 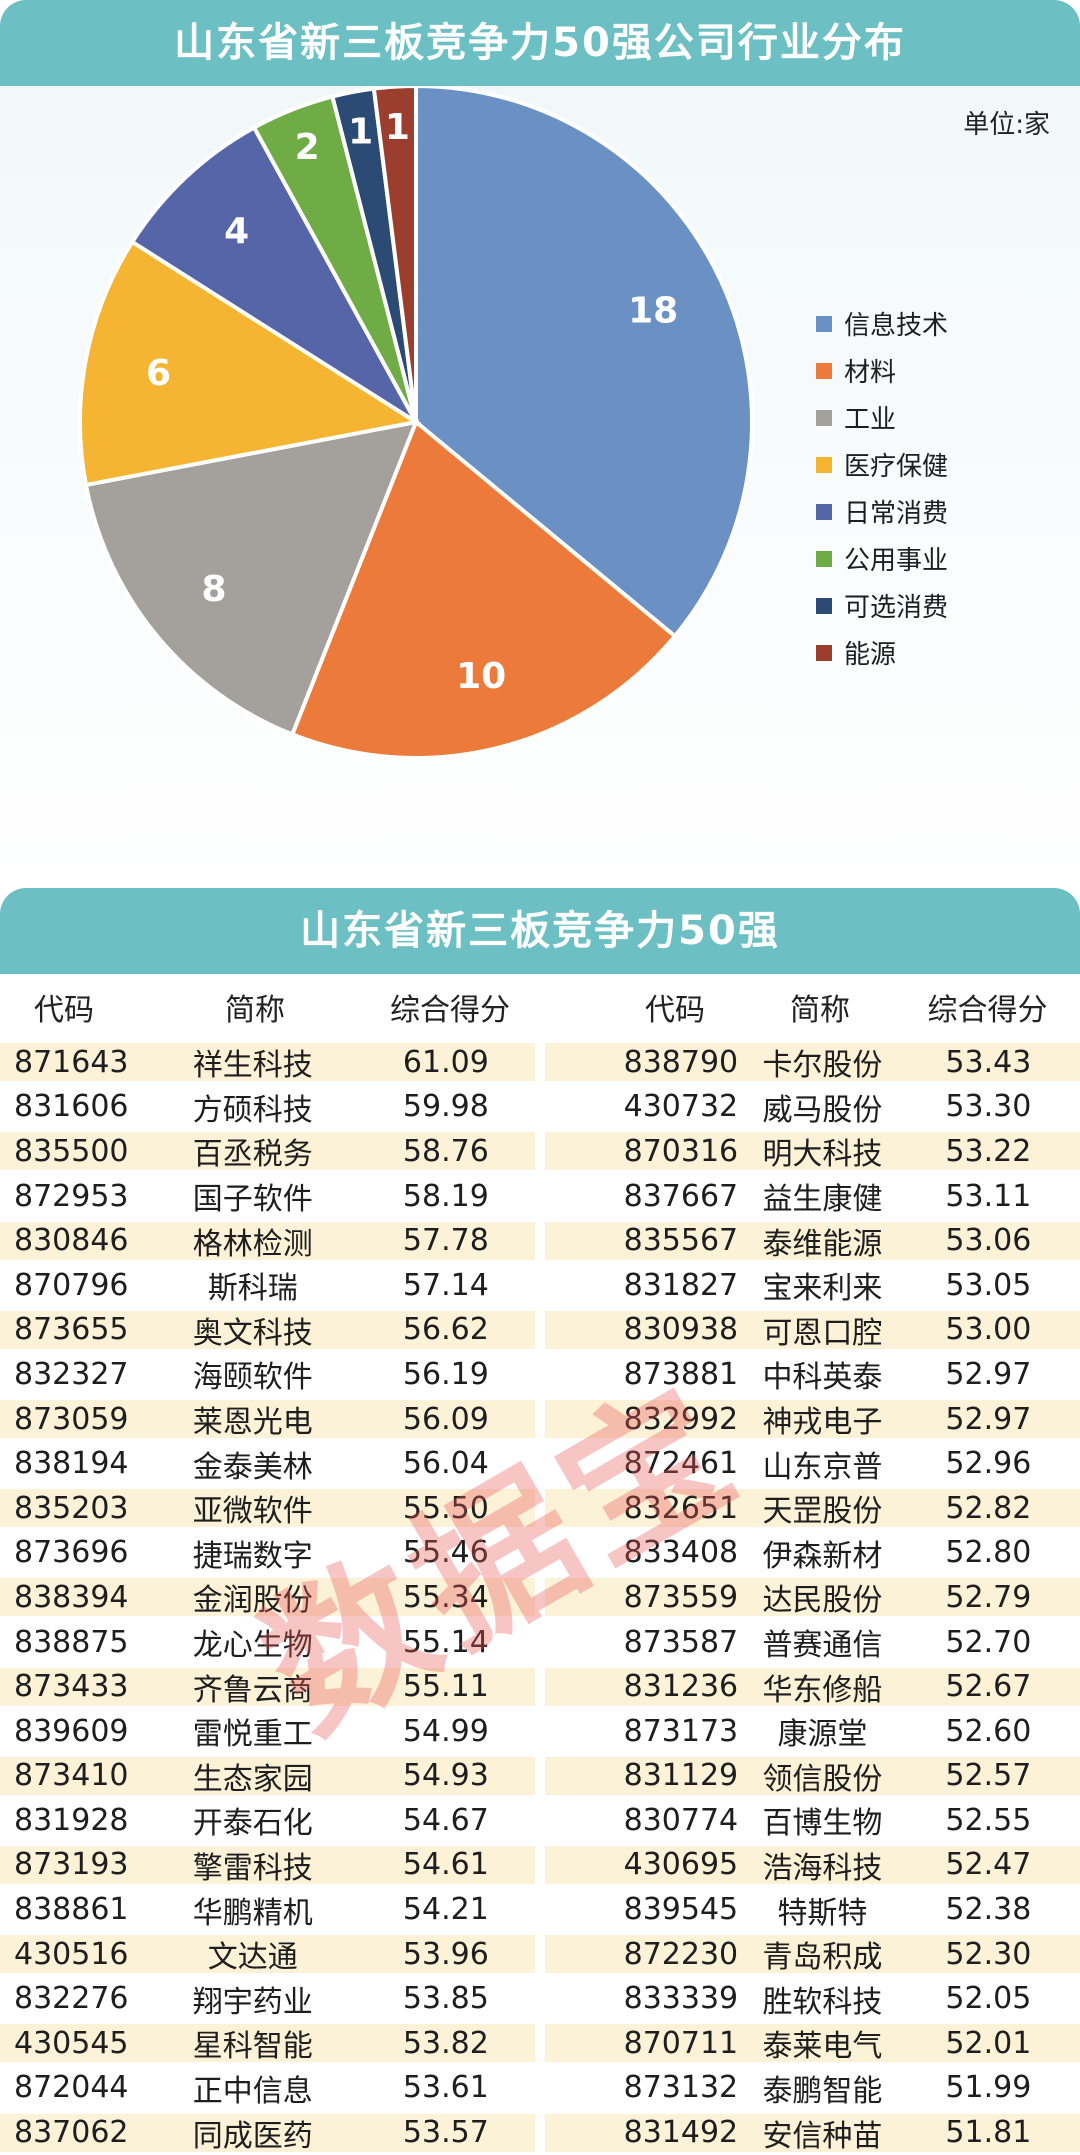 What do you see at coordinates (822, 1512) in the screenshot?
I see `stock-name: 天罡股份` at bounding box center [822, 1512].